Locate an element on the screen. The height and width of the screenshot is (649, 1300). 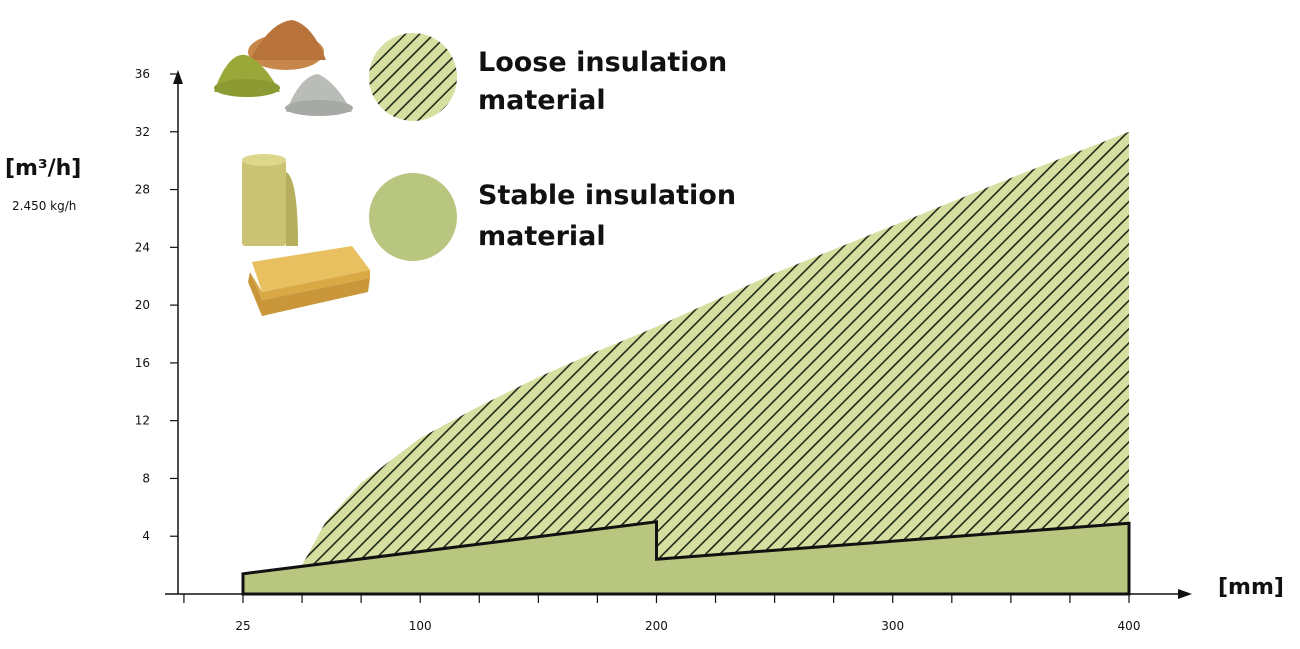
y-axis-arrow is located at coordinates (178, 77).